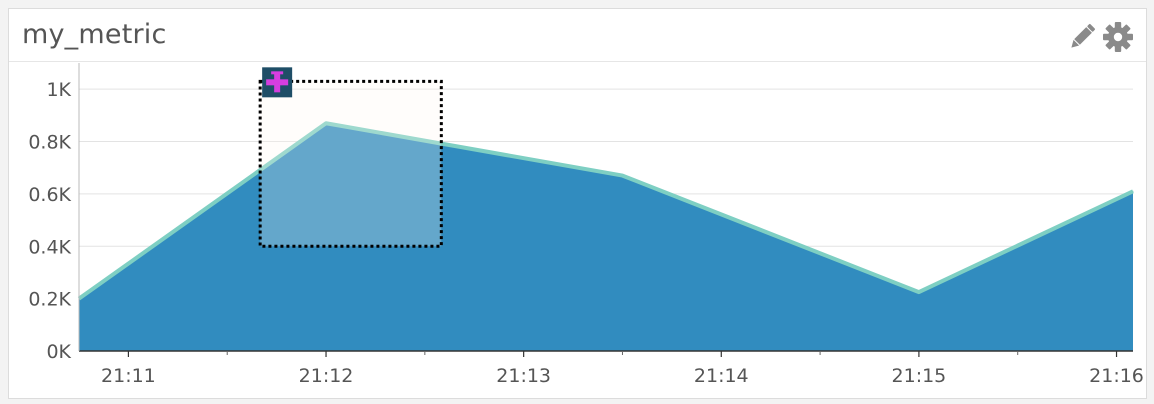 This screenshot has height=404, width=1154. What do you see at coordinates (523, 376) in the screenshot?
I see `x-tick-label: 21:13` at bounding box center [523, 376].